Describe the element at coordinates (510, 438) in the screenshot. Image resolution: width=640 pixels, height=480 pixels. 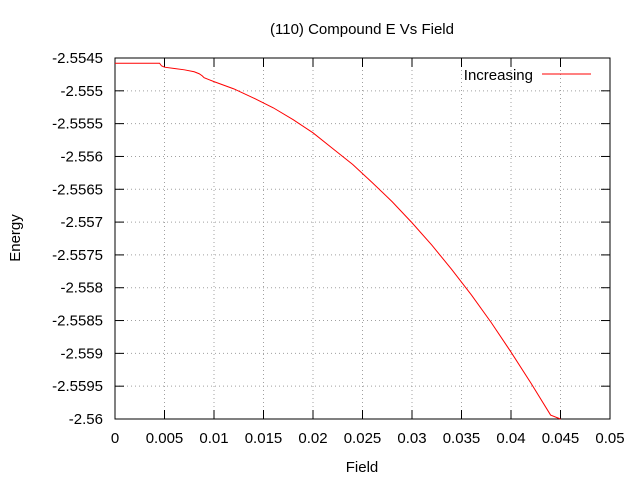
I see `x-tick-label: 0.04` at that location.